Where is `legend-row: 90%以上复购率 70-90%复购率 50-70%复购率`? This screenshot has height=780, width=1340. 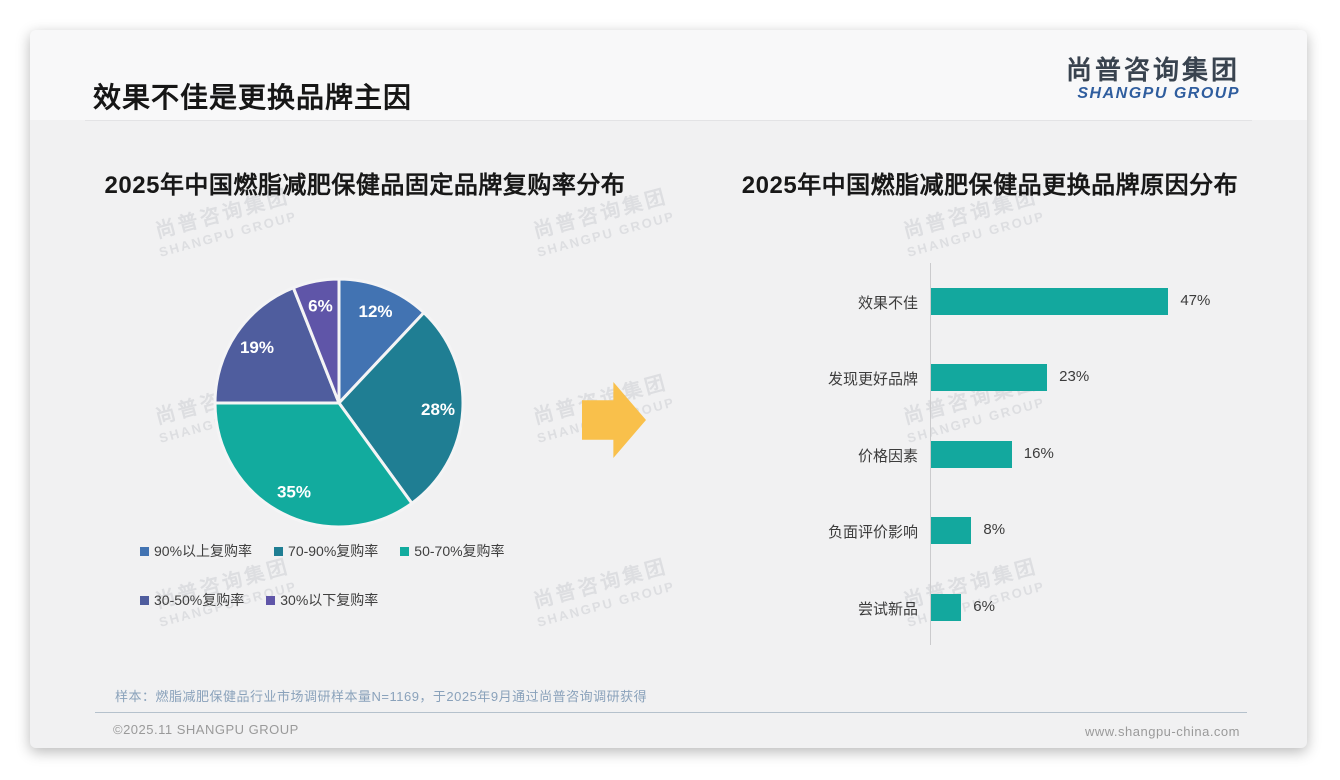
legend-row: 90%以上复购率 70-90%复购率 50-70%复购率 is located at coordinates (375, 551).